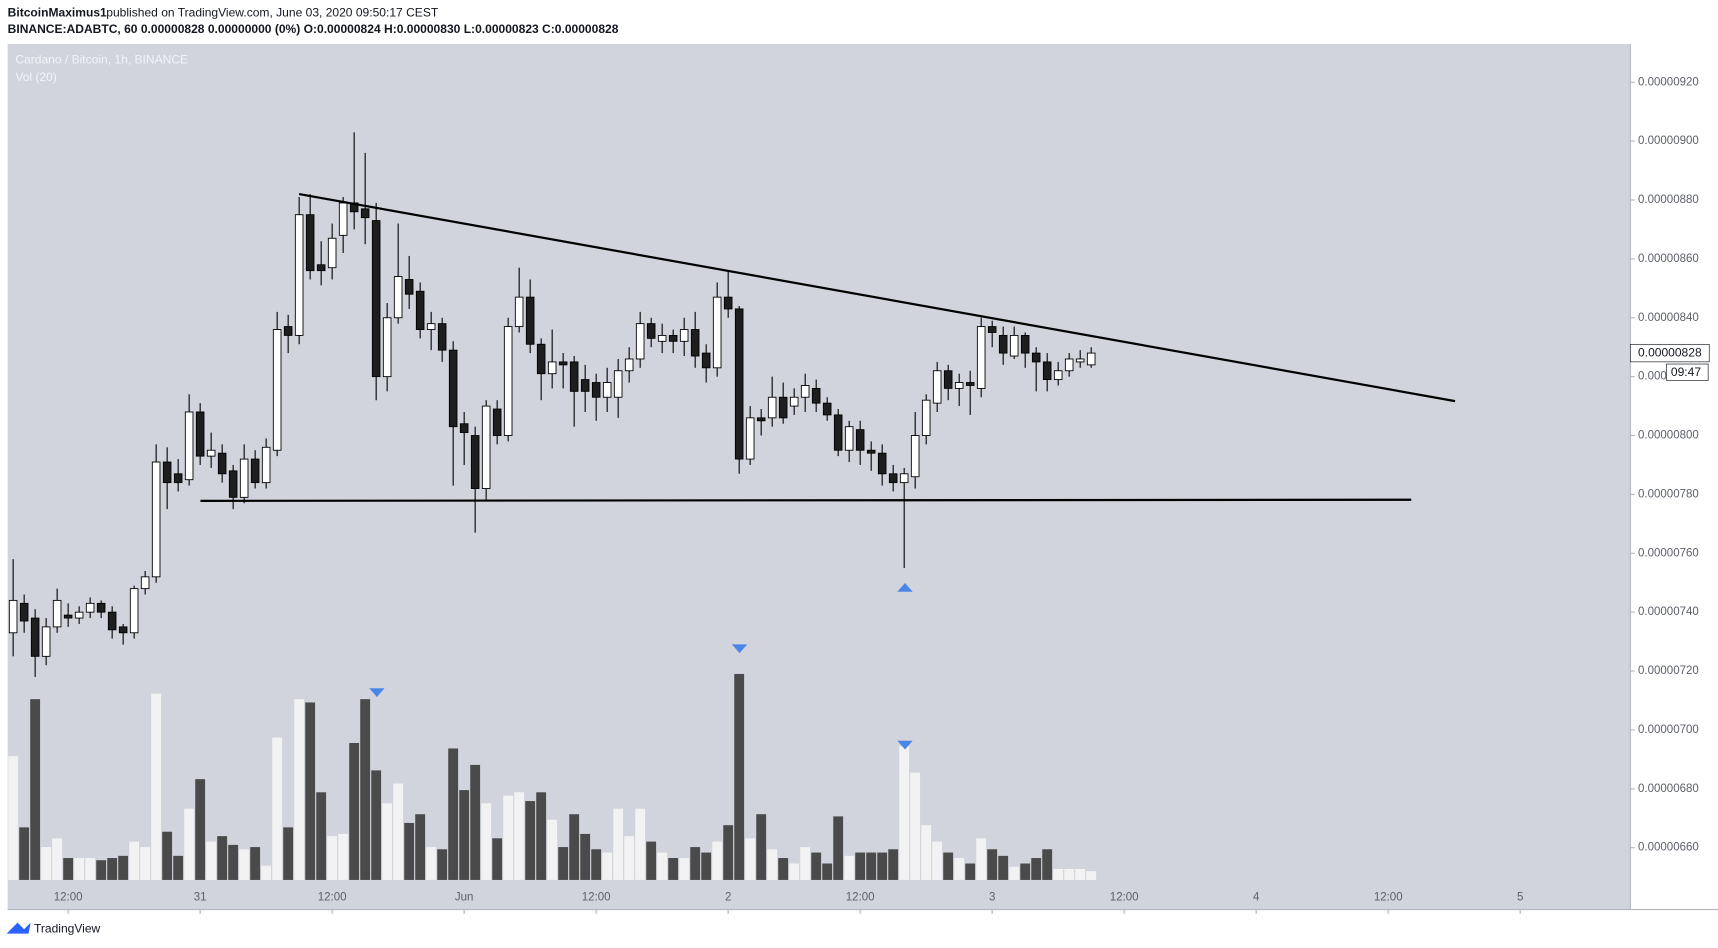 The image size is (1718, 948). Describe the element at coordinates (200, 898) in the screenshot. I see `x-tick-label: 31` at that location.